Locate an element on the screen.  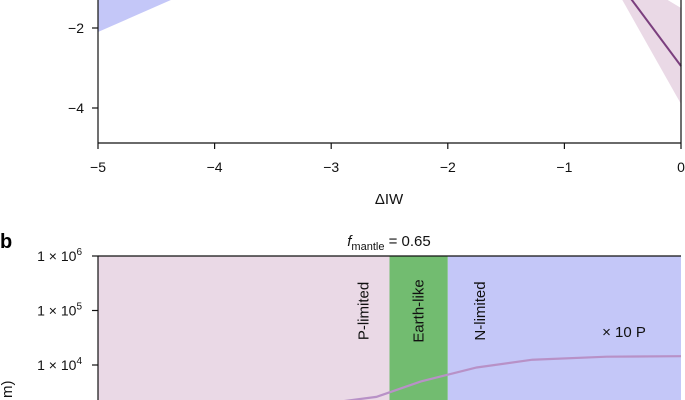
panel-a-y-ticks: −2 −4 is located at coordinates (83, 68).